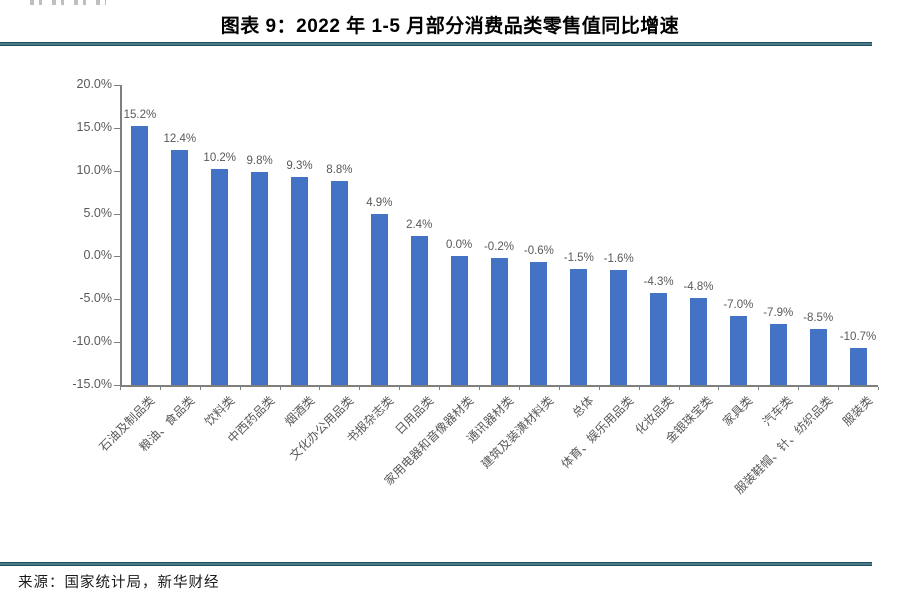  What do you see at coordinates (180, 139) in the screenshot?
I see `bar-value-label: 12.4%` at bounding box center [180, 139].